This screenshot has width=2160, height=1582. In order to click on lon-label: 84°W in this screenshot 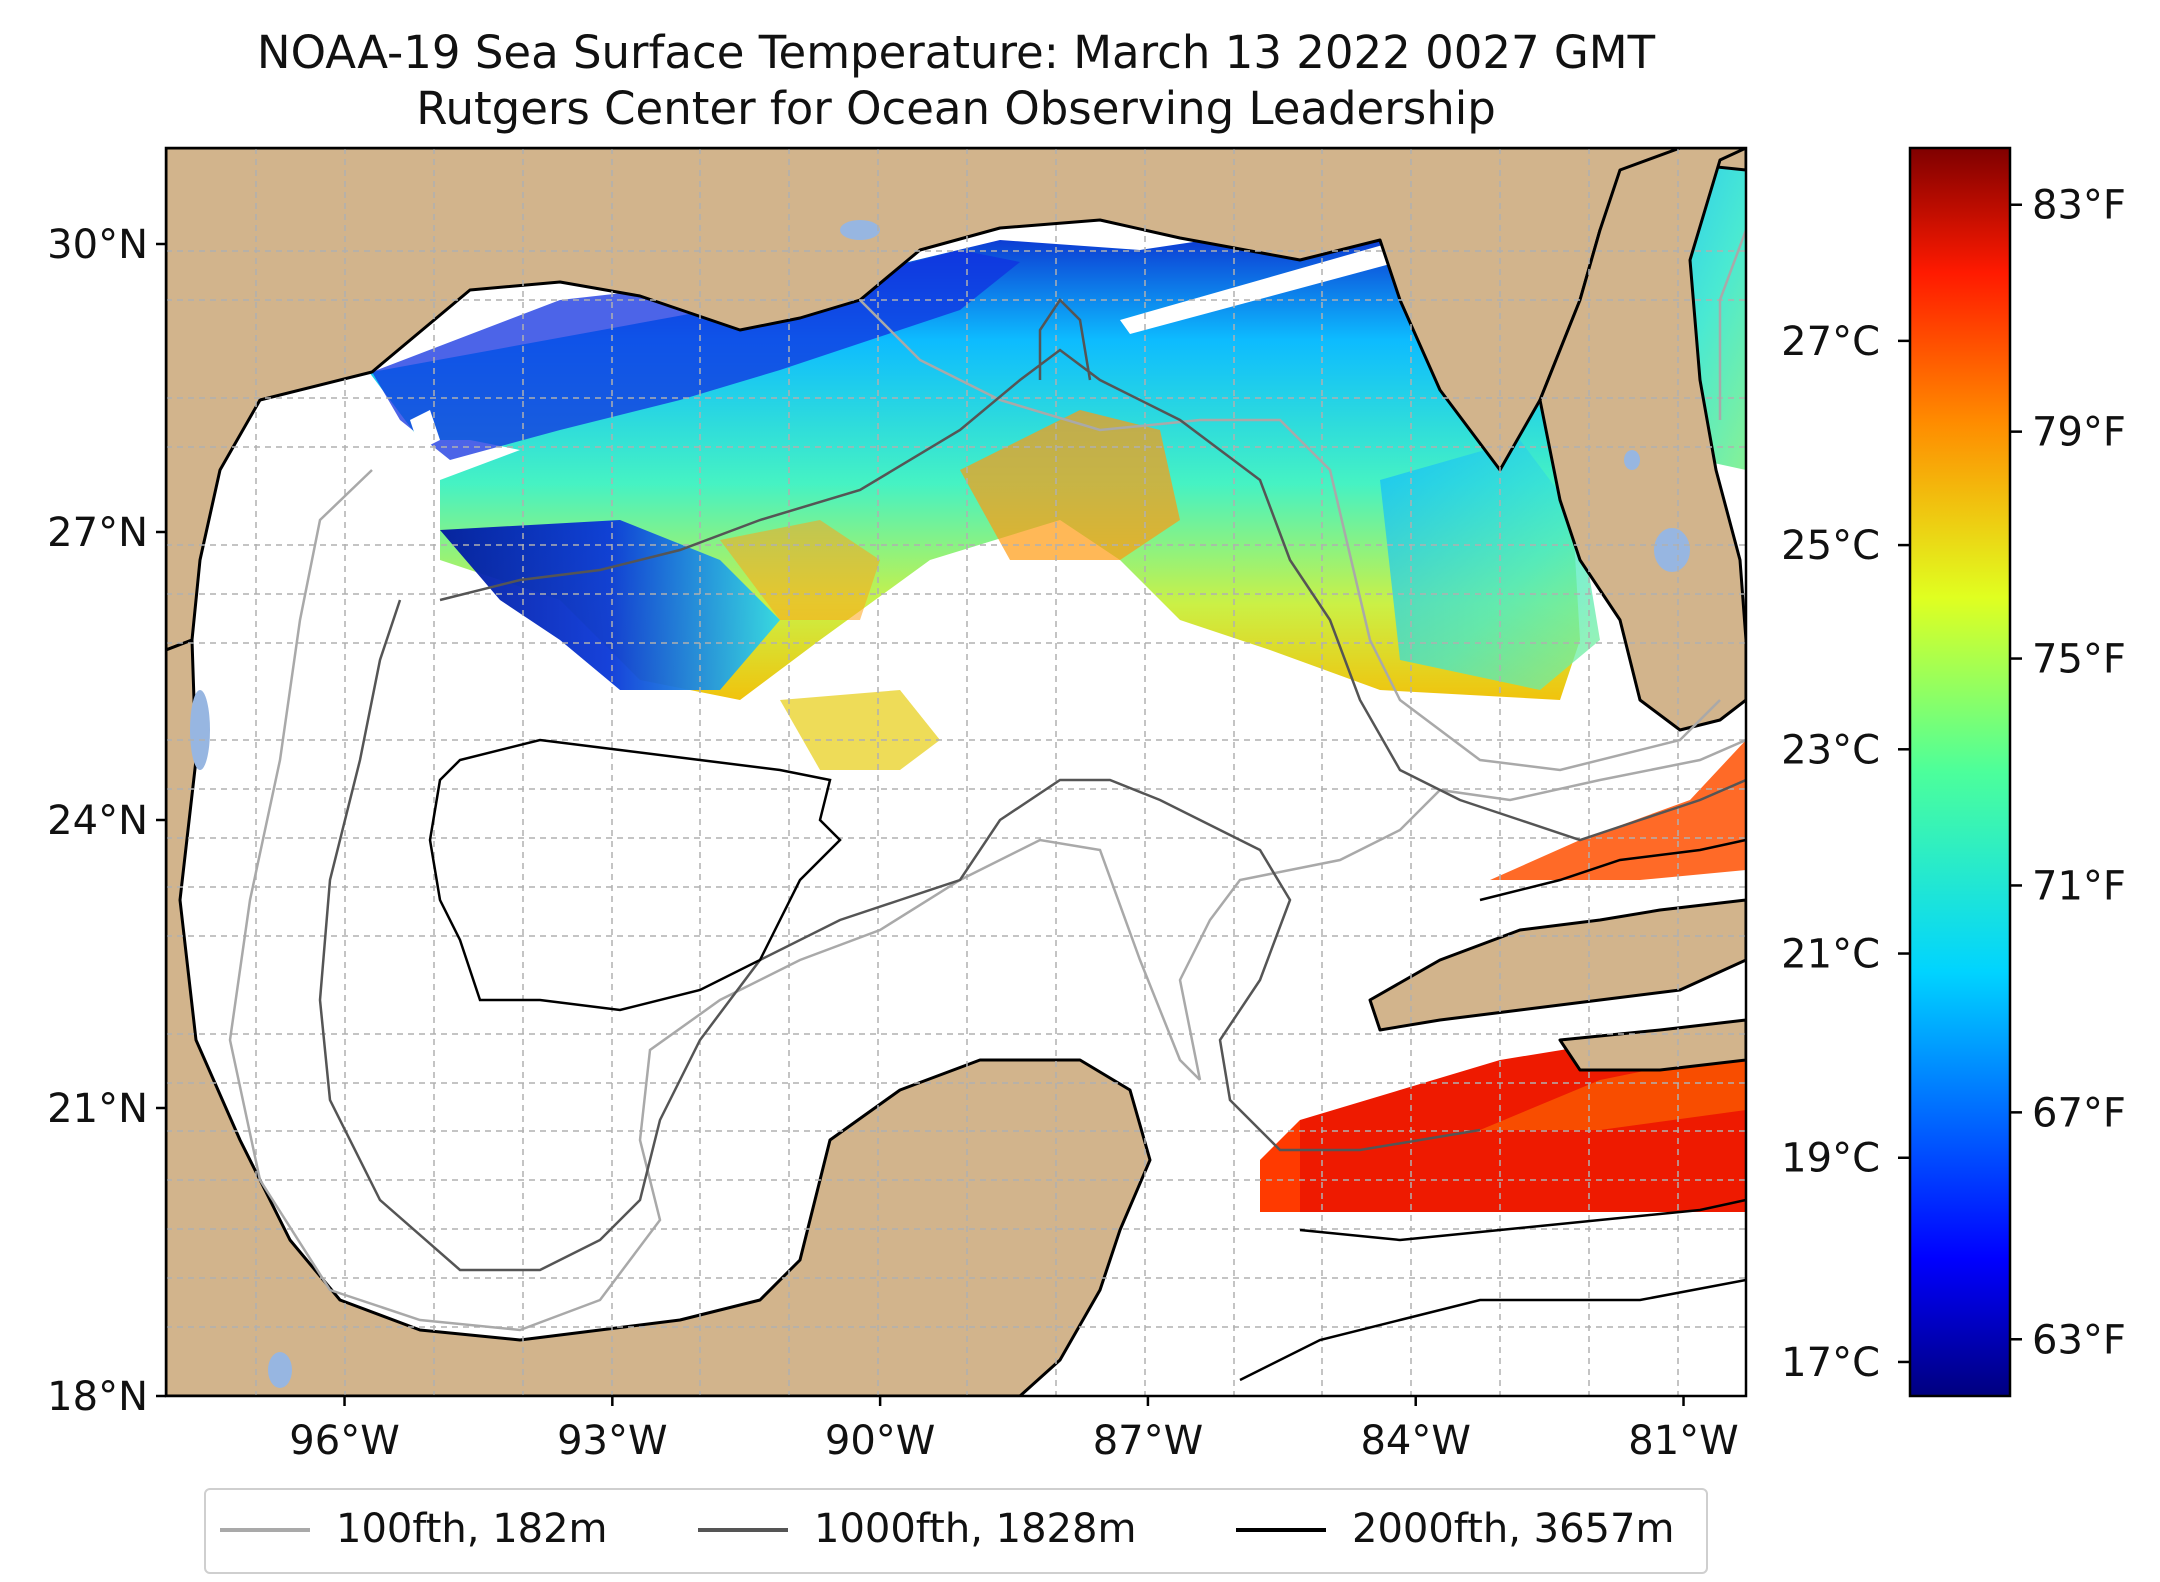, I will do `click(1415, 1441)`.